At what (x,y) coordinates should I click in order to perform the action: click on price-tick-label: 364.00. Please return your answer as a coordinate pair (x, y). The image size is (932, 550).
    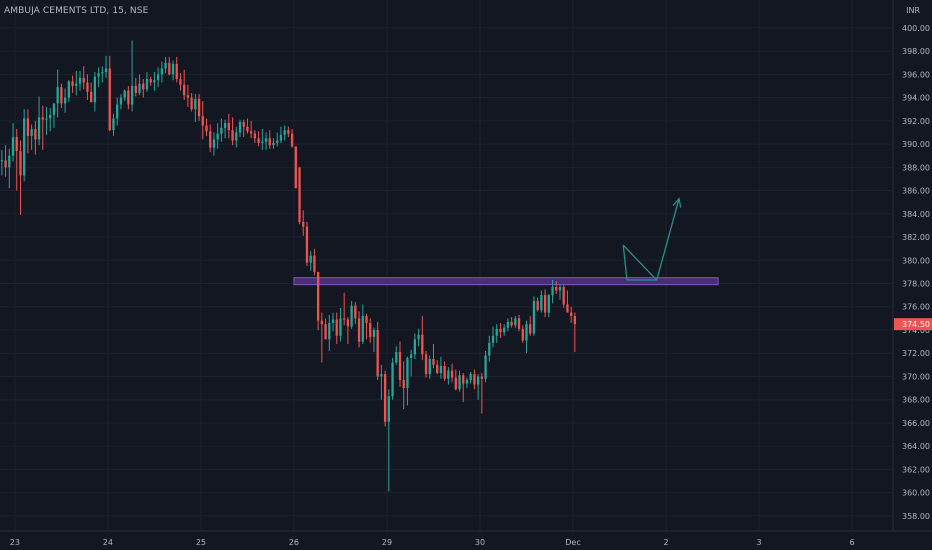
    Looking at the image, I should click on (916, 446).